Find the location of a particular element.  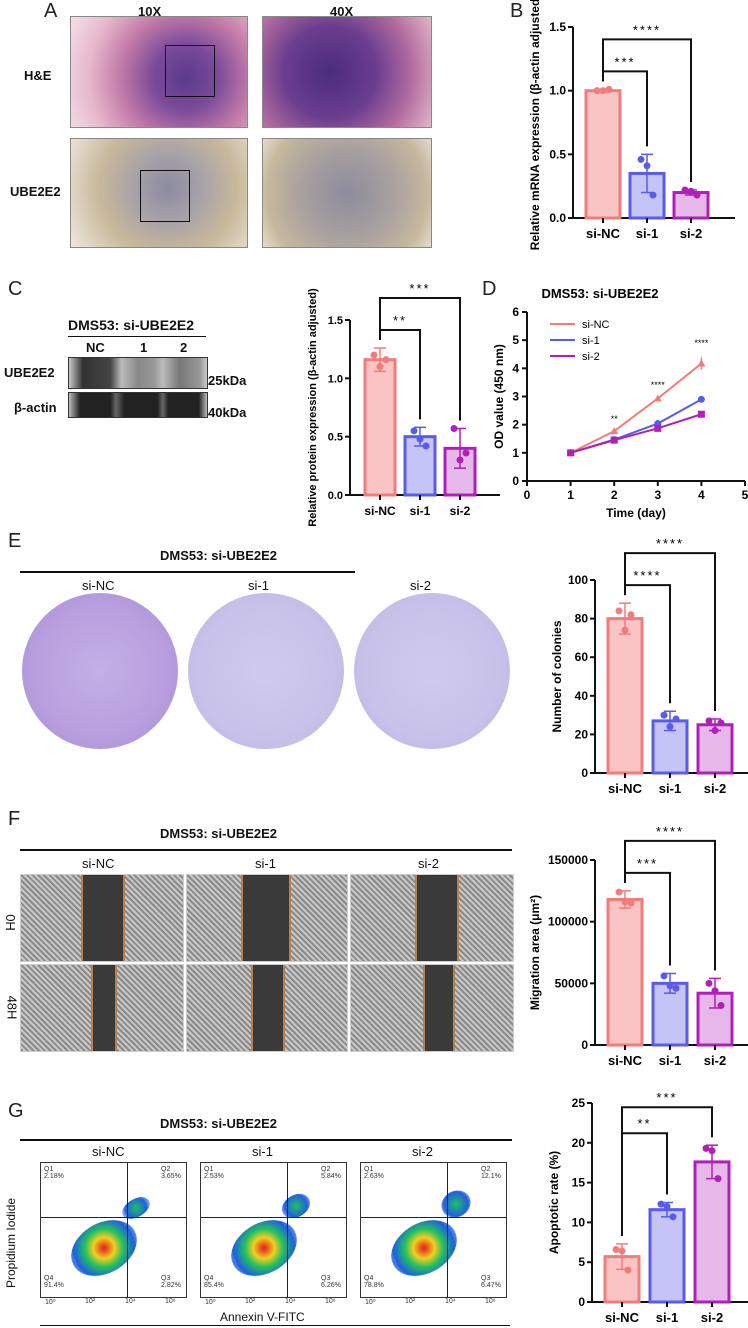

divider is located at coordinates (266, 850).